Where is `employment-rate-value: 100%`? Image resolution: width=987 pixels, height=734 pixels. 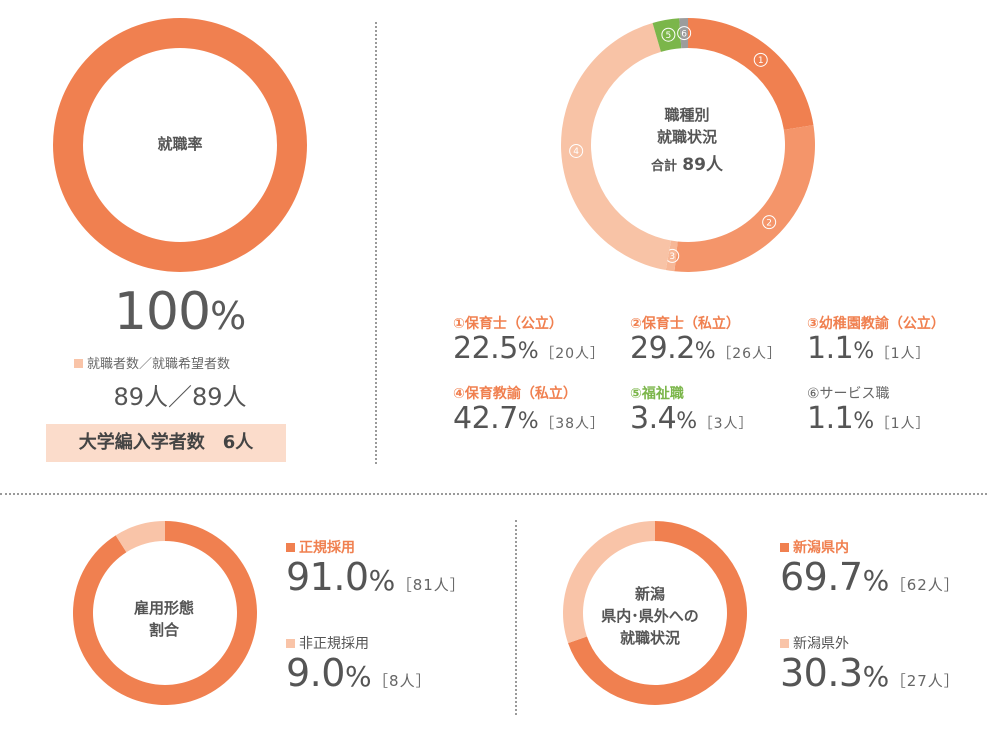
employment-rate-value: 100% is located at coordinates (180, 312).